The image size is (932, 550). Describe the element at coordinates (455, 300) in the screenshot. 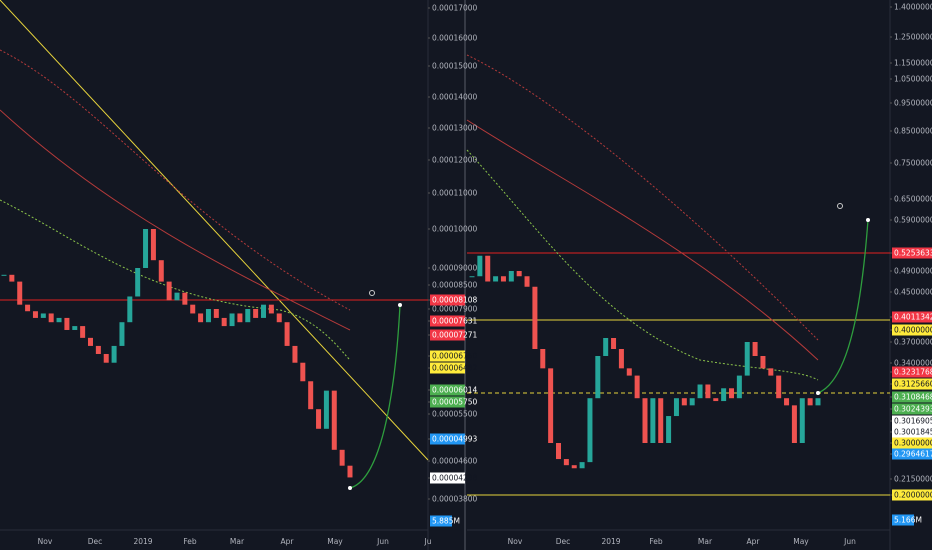

I see `price-label: 0.00008108` at that location.